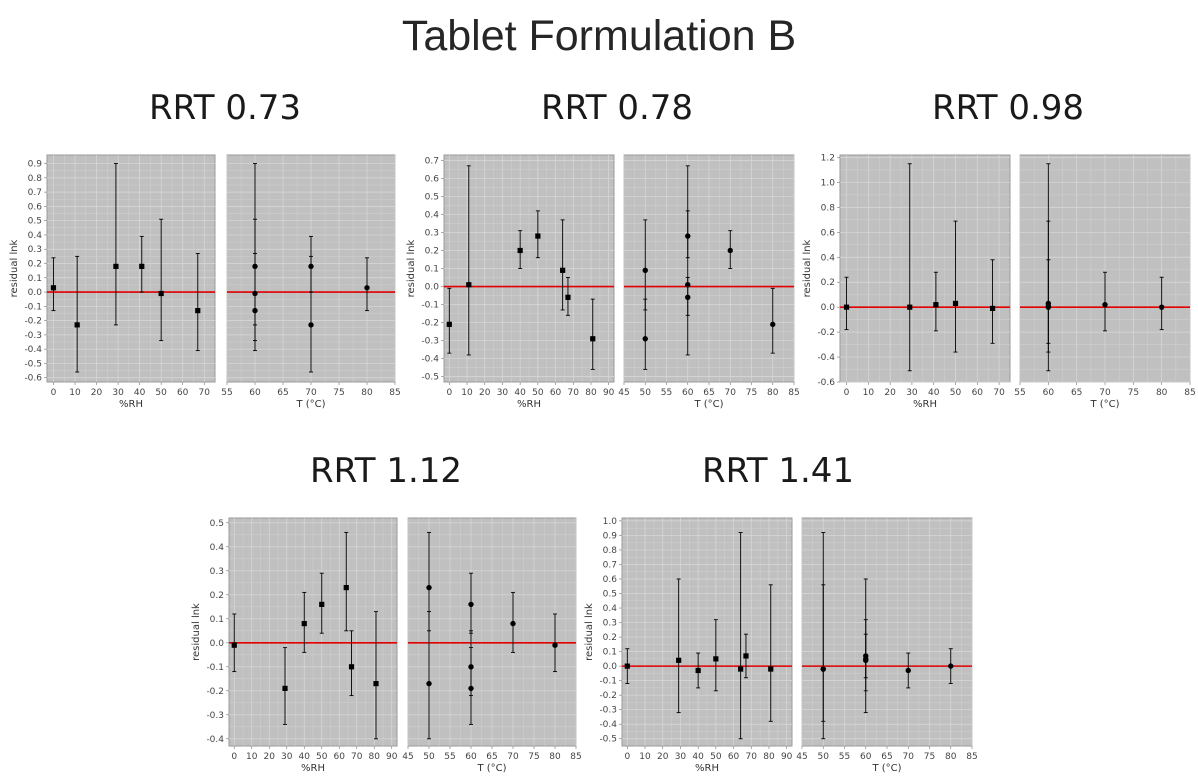 The image size is (1198, 782). I want to click on chart-title: RRT 0.73, so click(225, 108).